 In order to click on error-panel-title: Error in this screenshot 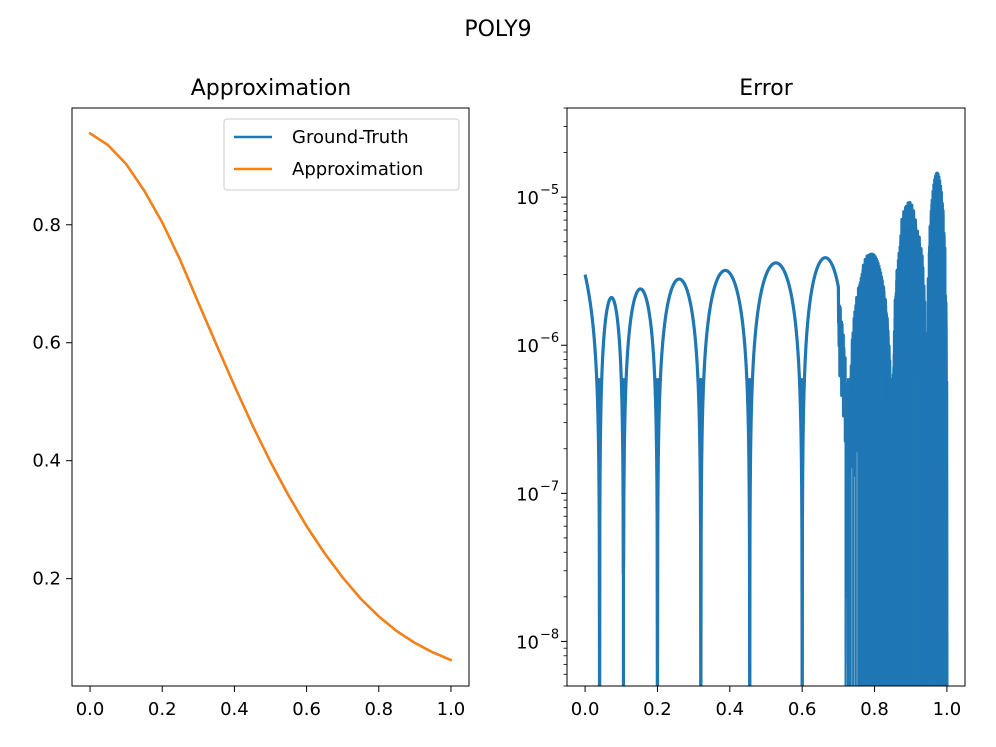, I will do `click(766, 88)`.